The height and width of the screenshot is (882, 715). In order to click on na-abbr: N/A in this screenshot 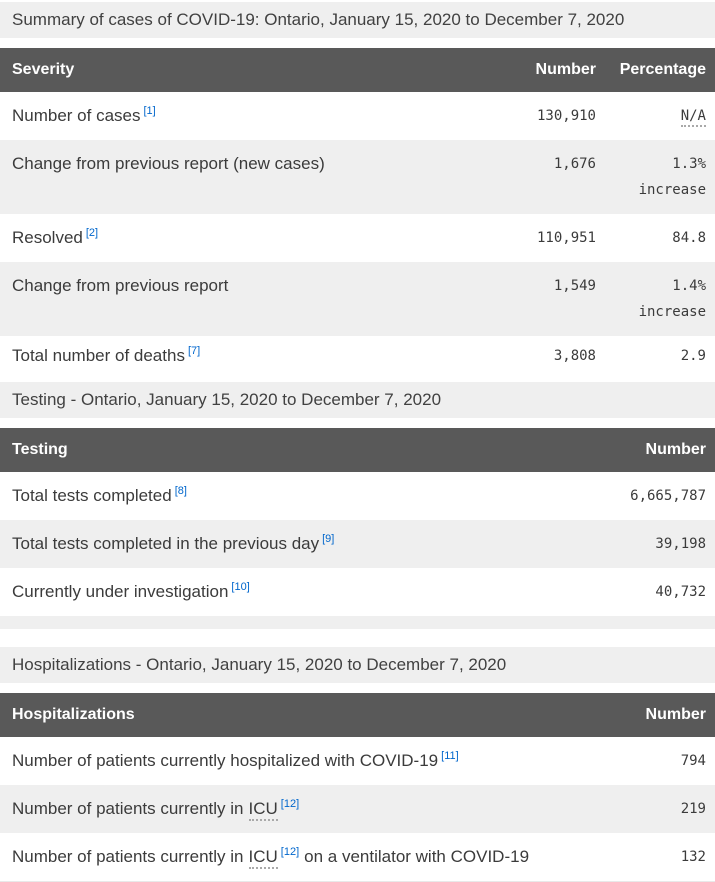, I will do `click(693, 117)`.